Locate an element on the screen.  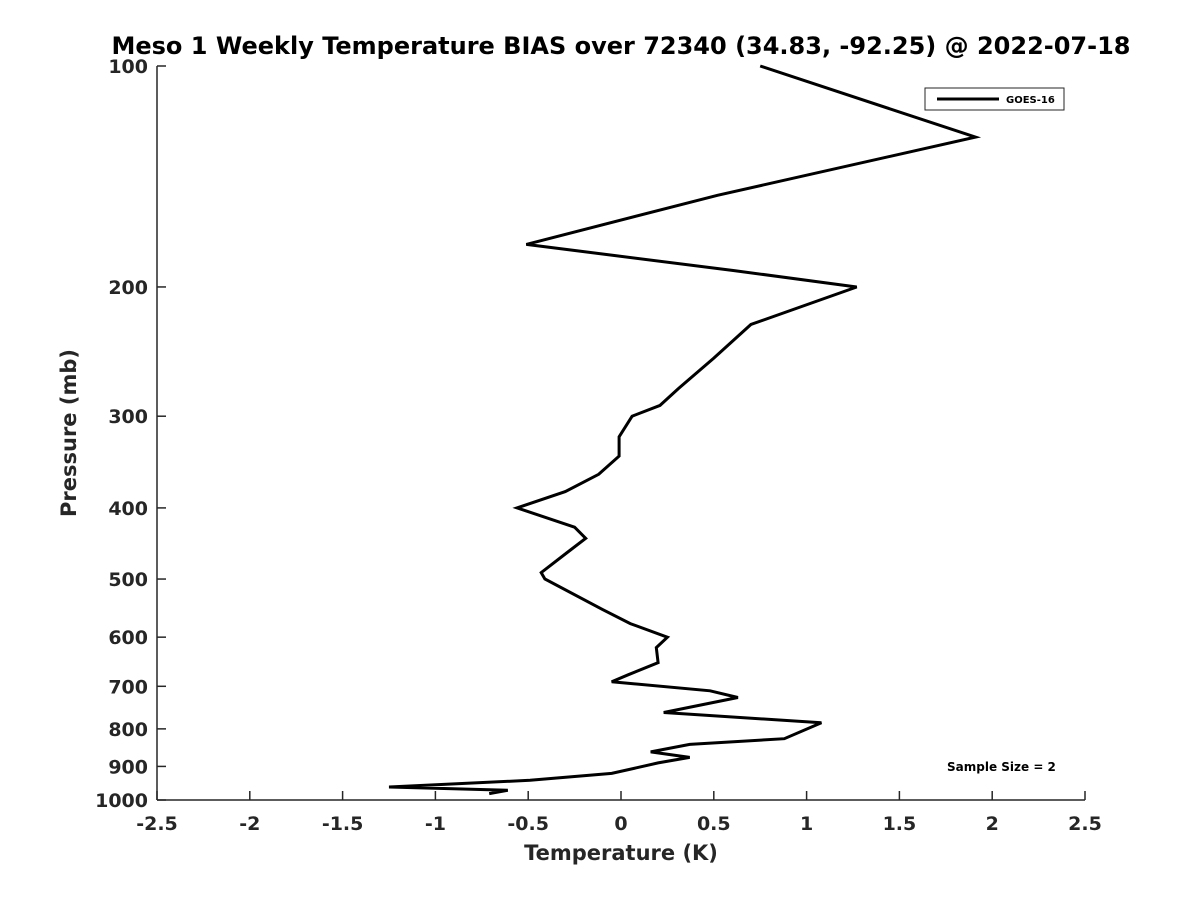
y-tick-label: 900 is located at coordinates (128, 767).